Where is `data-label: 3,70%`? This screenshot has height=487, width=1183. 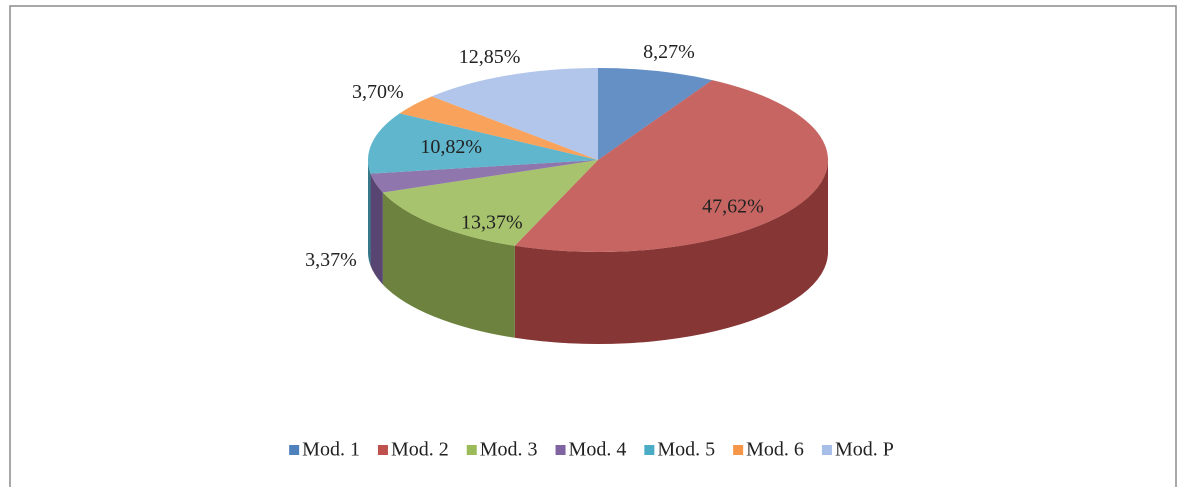 data-label: 3,70% is located at coordinates (378, 92).